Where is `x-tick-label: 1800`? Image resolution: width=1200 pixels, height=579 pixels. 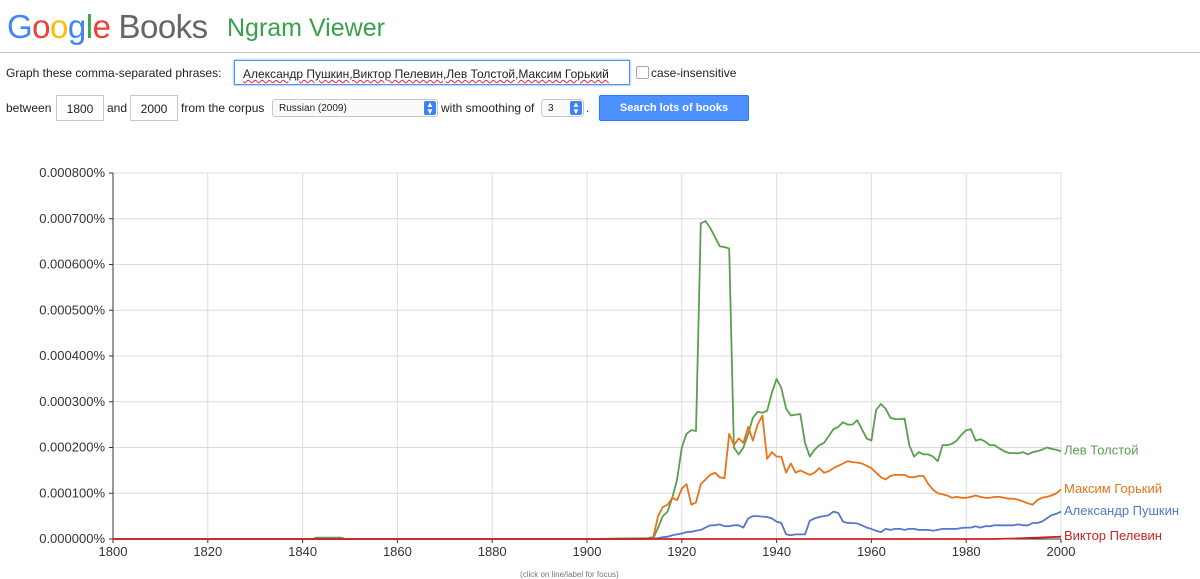 x-tick-label: 1800 is located at coordinates (113, 551).